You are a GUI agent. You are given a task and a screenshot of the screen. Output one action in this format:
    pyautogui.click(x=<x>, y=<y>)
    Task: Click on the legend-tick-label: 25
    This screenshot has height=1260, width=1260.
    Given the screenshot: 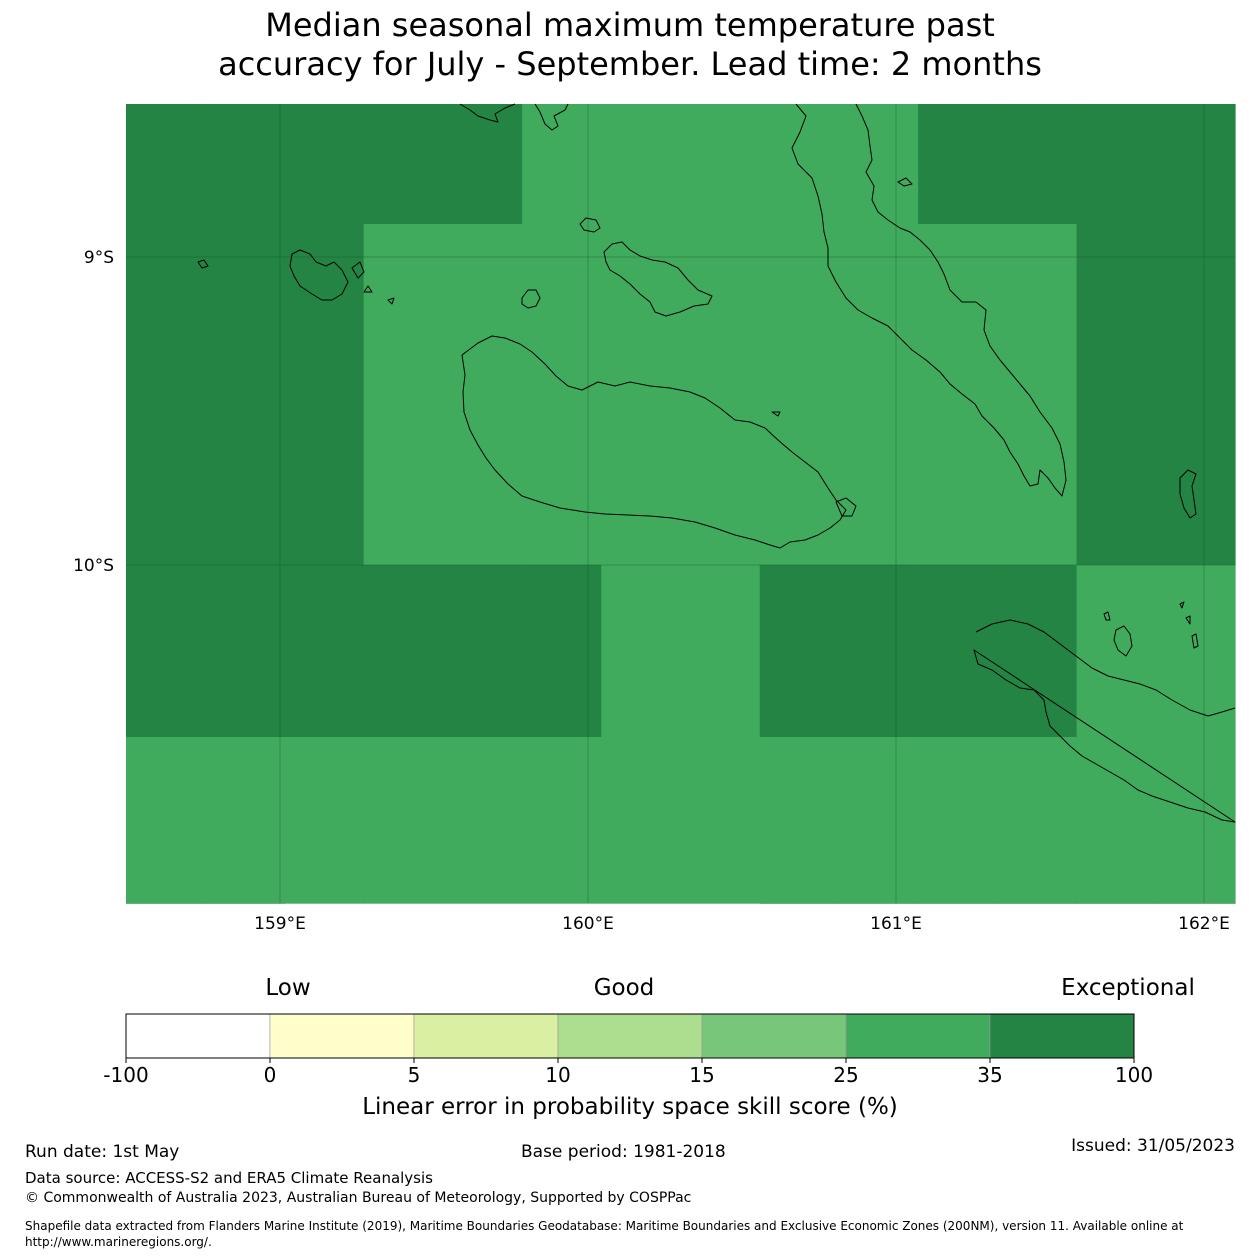 What is the action you would take?
    pyautogui.click(x=845, y=1075)
    